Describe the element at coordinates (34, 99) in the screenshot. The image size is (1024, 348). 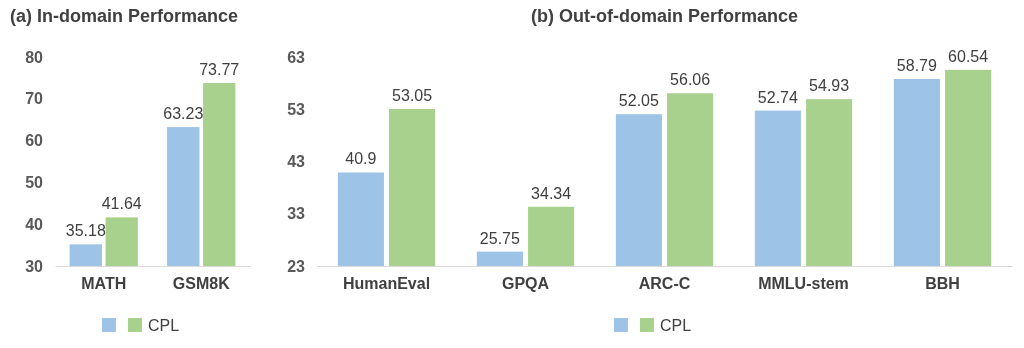
I see `y-tick-label: 70` at that location.